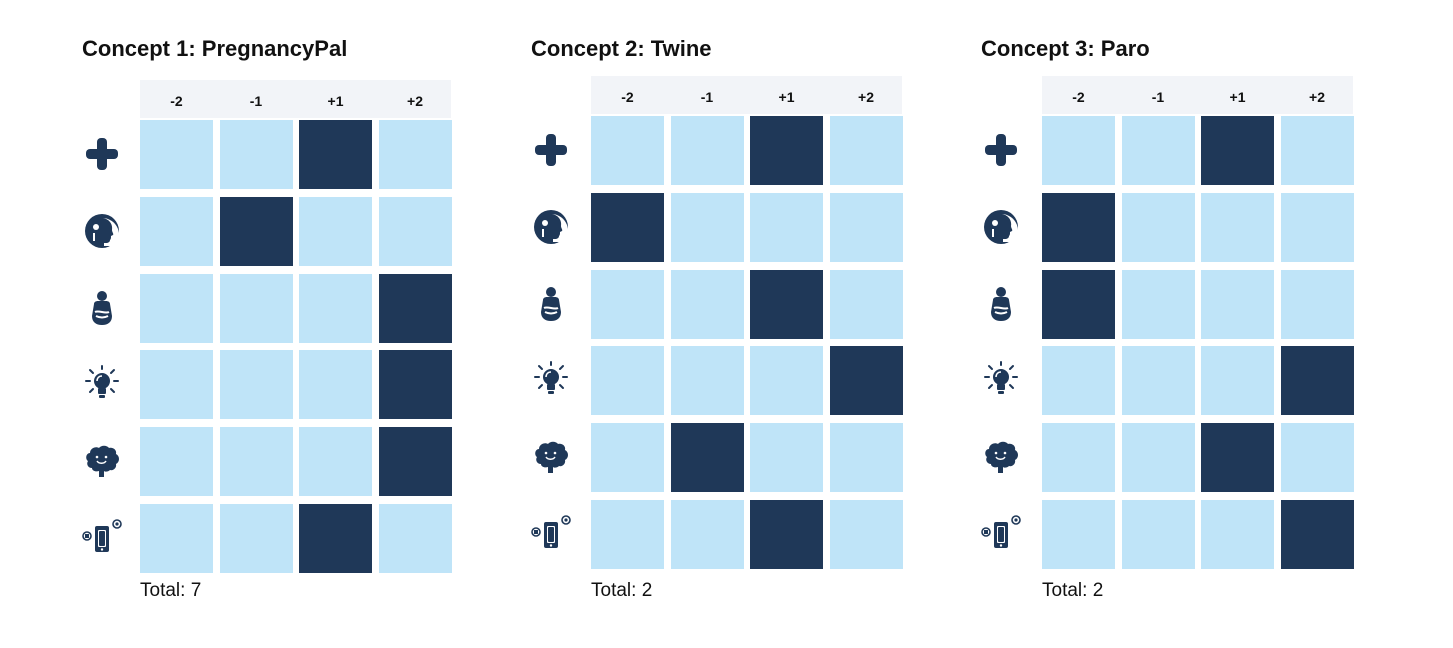 Image resolution: width=1453 pixels, height=648 pixels. I want to click on rating-cell-phone-3-selected, so click(1317, 534).